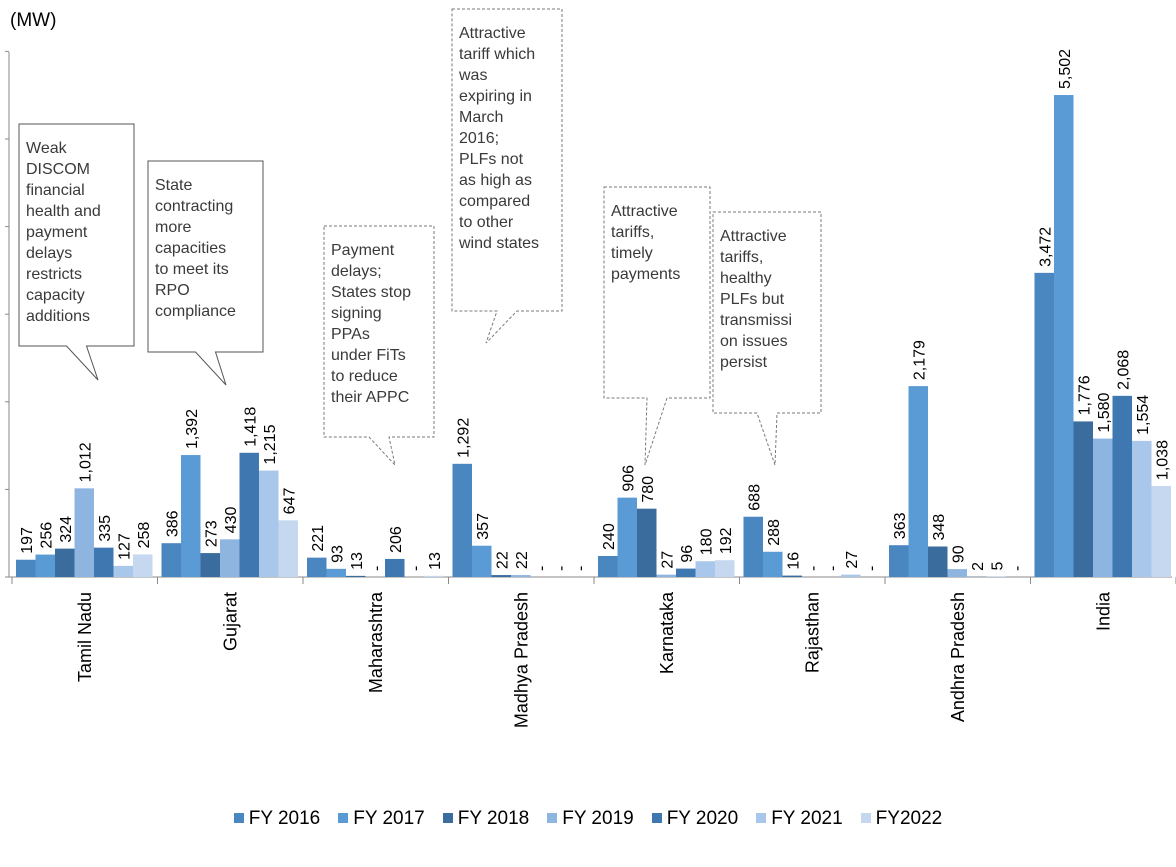  What do you see at coordinates (499, 243) in the screenshot?
I see `annotation-line: wind states` at bounding box center [499, 243].